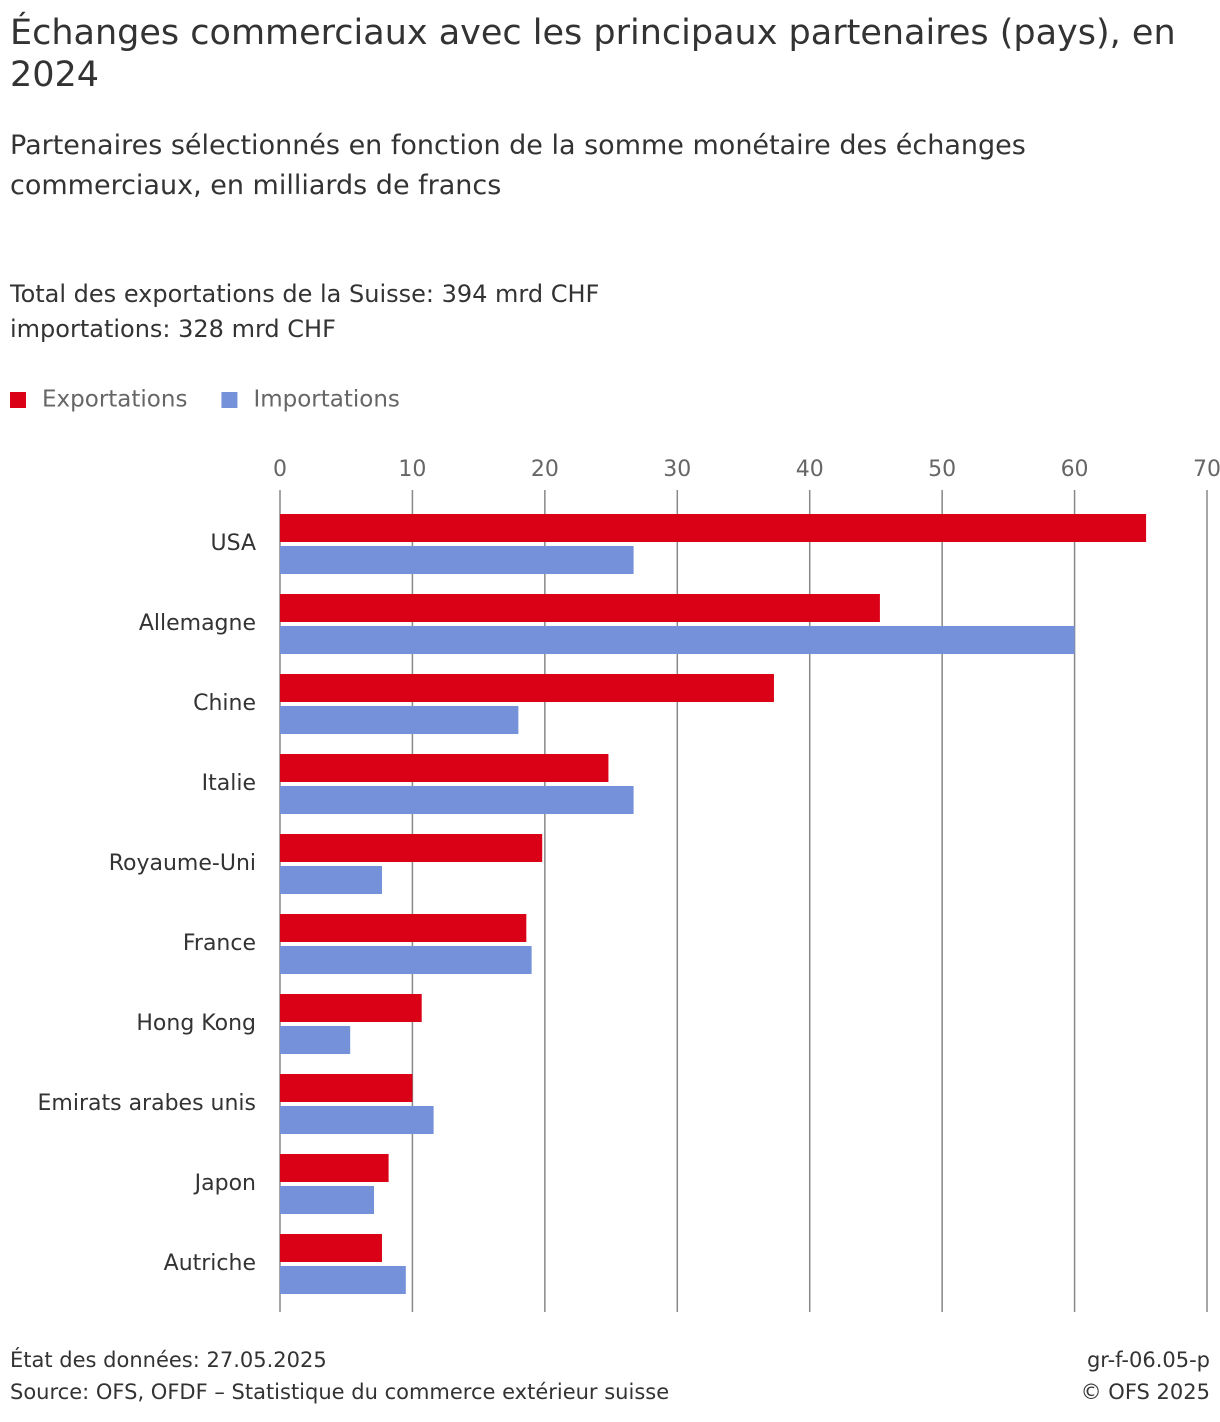 The height and width of the screenshot is (1422, 1220). Describe the element at coordinates (219, 943) in the screenshot. I see `y-tick-label: France` at that location.